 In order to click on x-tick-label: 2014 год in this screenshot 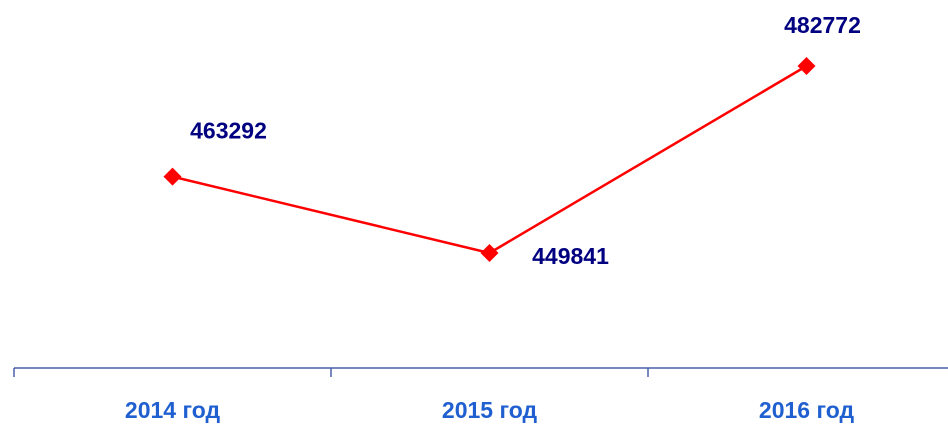, I will do `click(173, 410)`.